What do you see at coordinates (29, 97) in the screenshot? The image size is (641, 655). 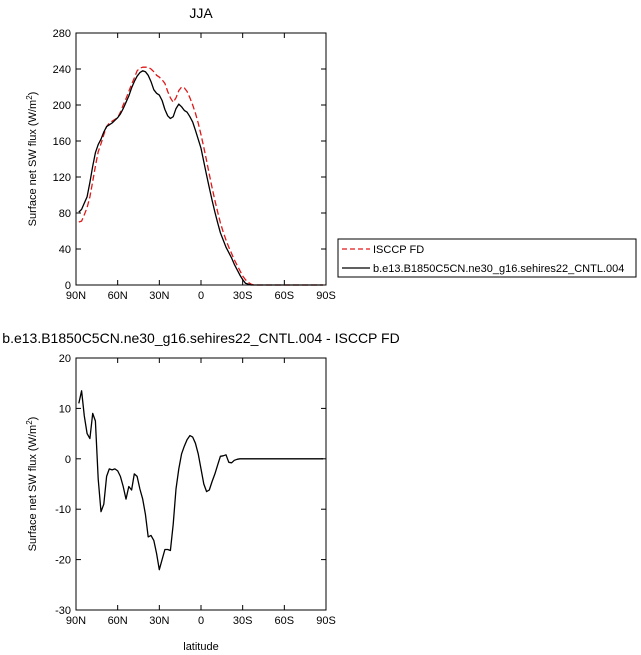 I see `top-y-label-sup: 2` at bounding box center [29, 97].